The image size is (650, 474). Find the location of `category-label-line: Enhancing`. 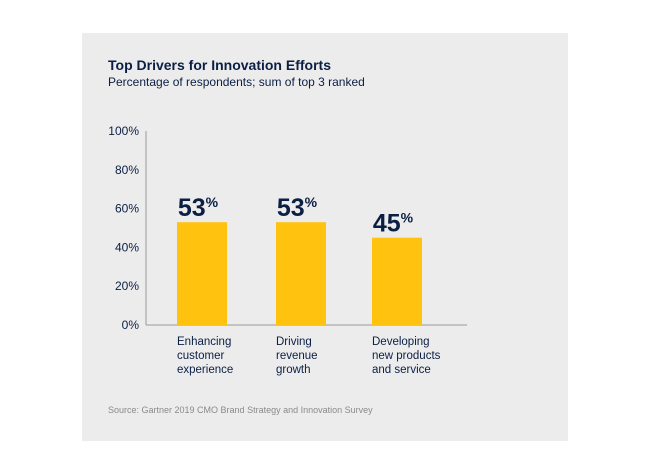

category-label-line: Enhancing is located at coordinates (204, 342).